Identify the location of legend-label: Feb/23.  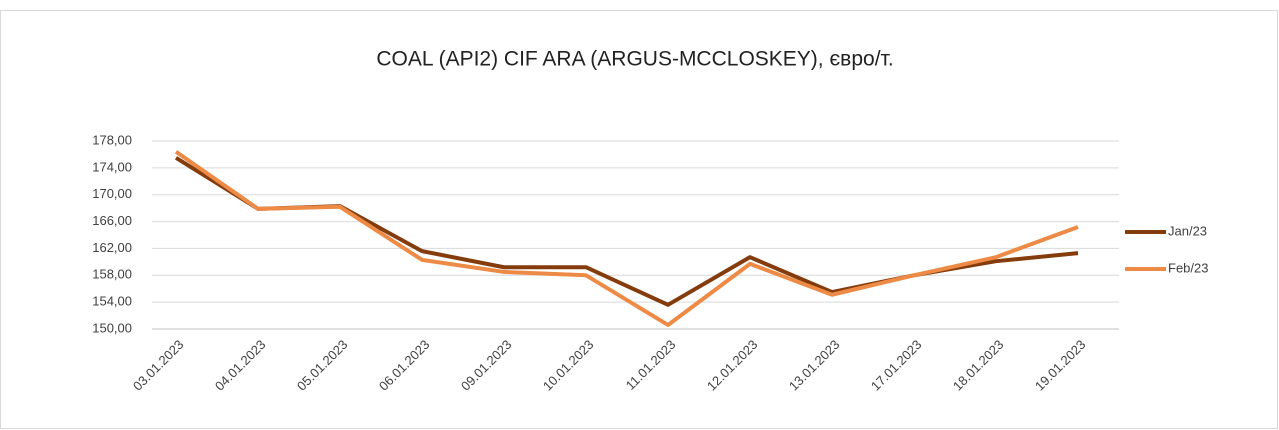
(1188, 267).